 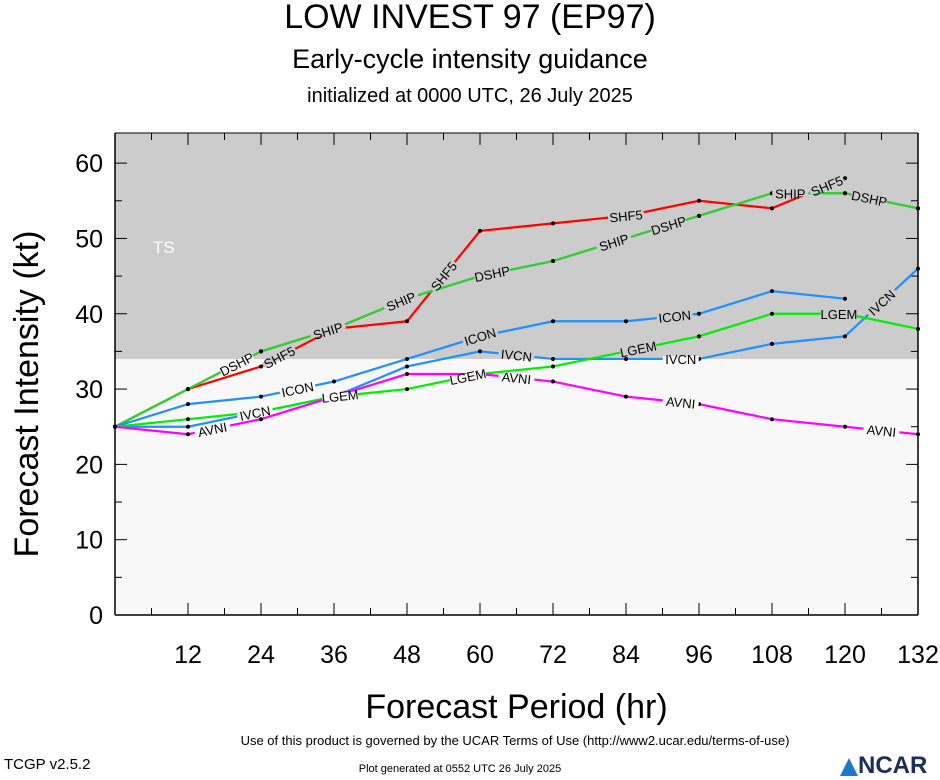 I want to click on y-tick-label: 60, so click(x=89, y=164).